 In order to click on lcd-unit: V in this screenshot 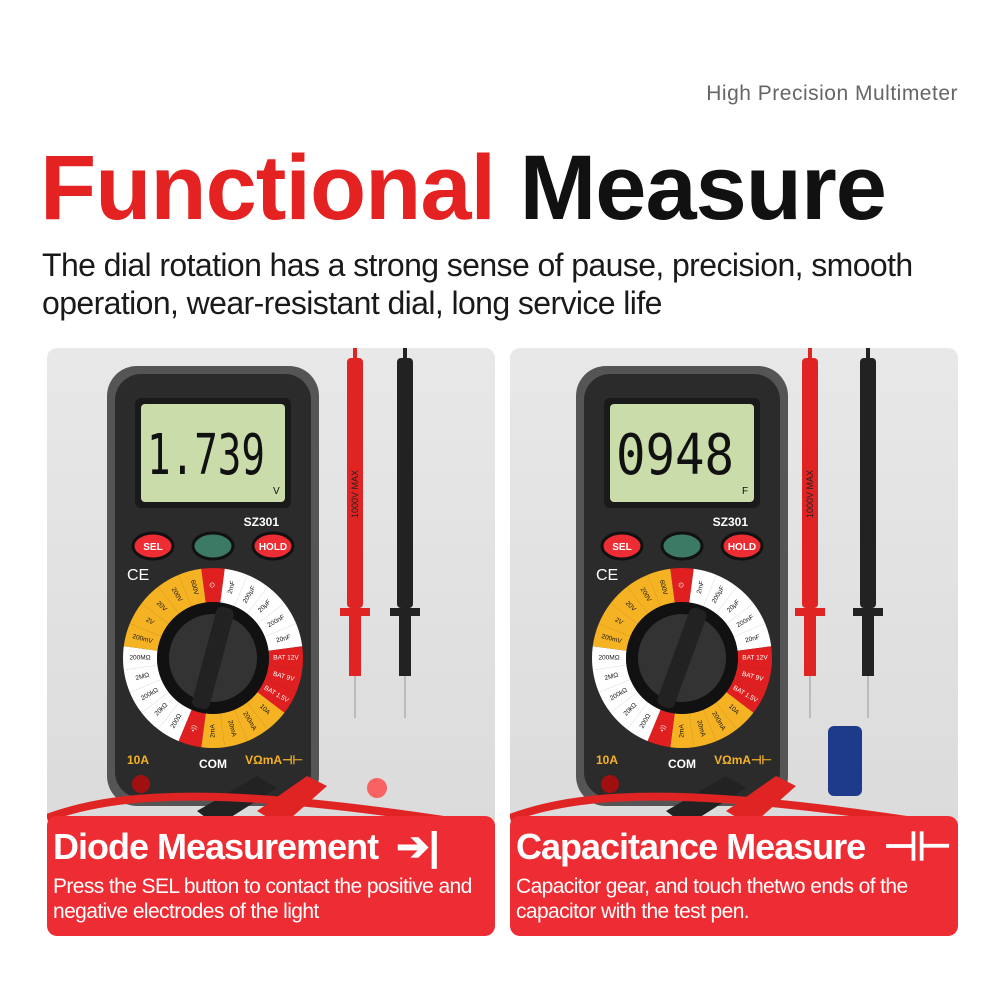, I will do `click(276, 491)`.